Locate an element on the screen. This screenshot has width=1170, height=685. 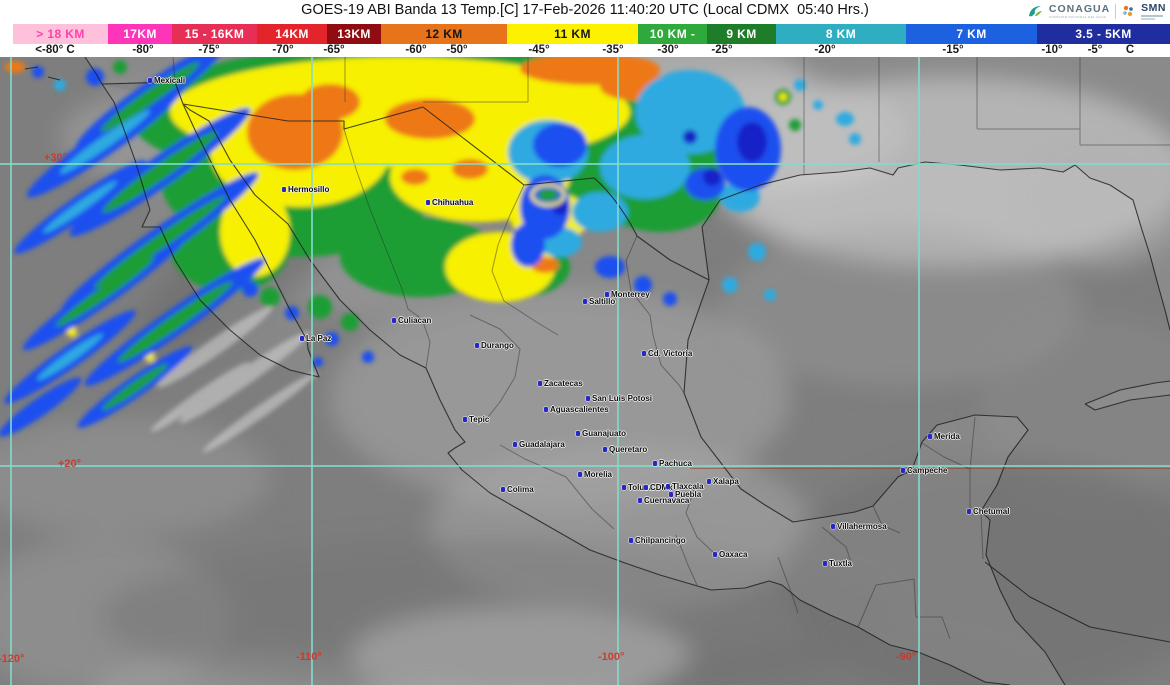
temp-tick: -20° is located at coordinates (825, 50).